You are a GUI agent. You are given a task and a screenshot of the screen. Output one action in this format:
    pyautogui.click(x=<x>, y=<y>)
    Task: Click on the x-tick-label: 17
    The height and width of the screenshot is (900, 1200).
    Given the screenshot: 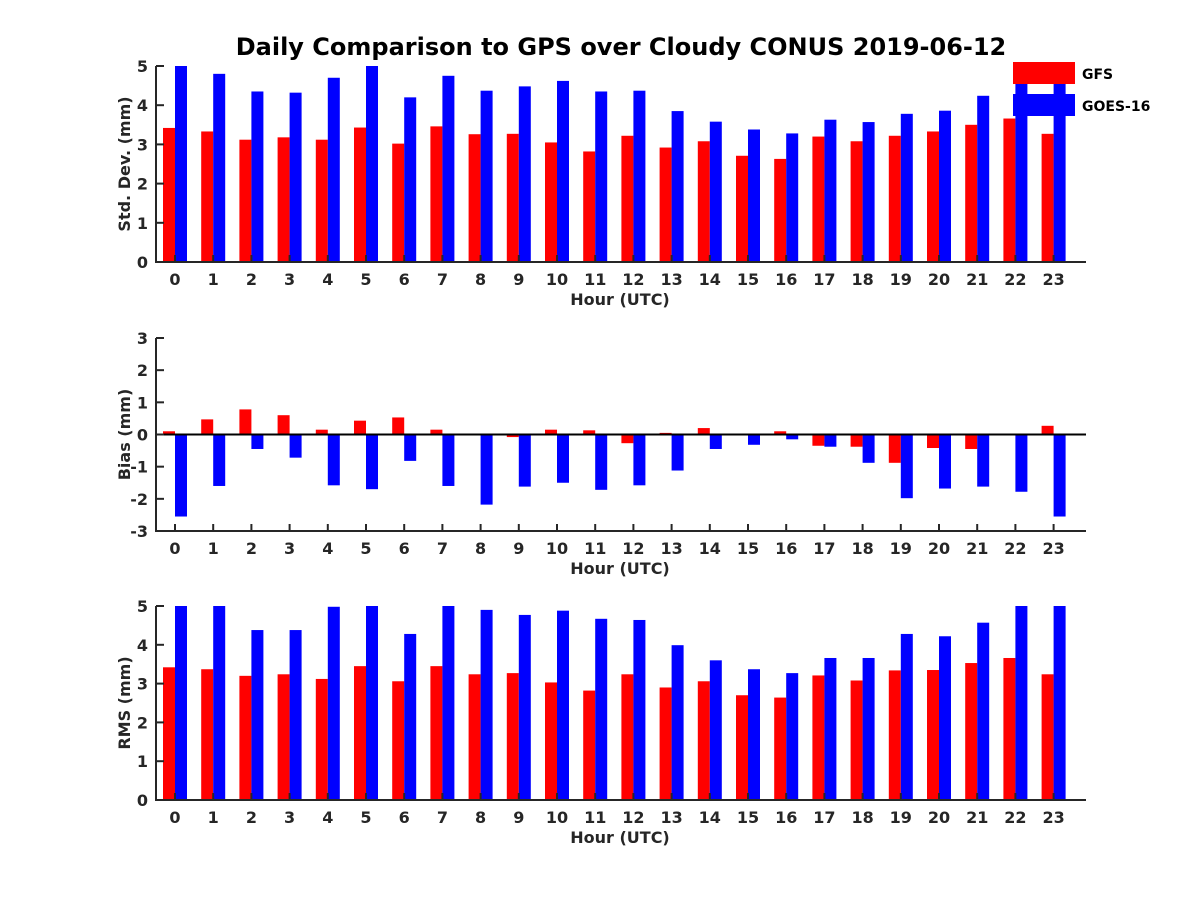 What is the action you would take?
    pyautogui.click(x=824, y=817)
    